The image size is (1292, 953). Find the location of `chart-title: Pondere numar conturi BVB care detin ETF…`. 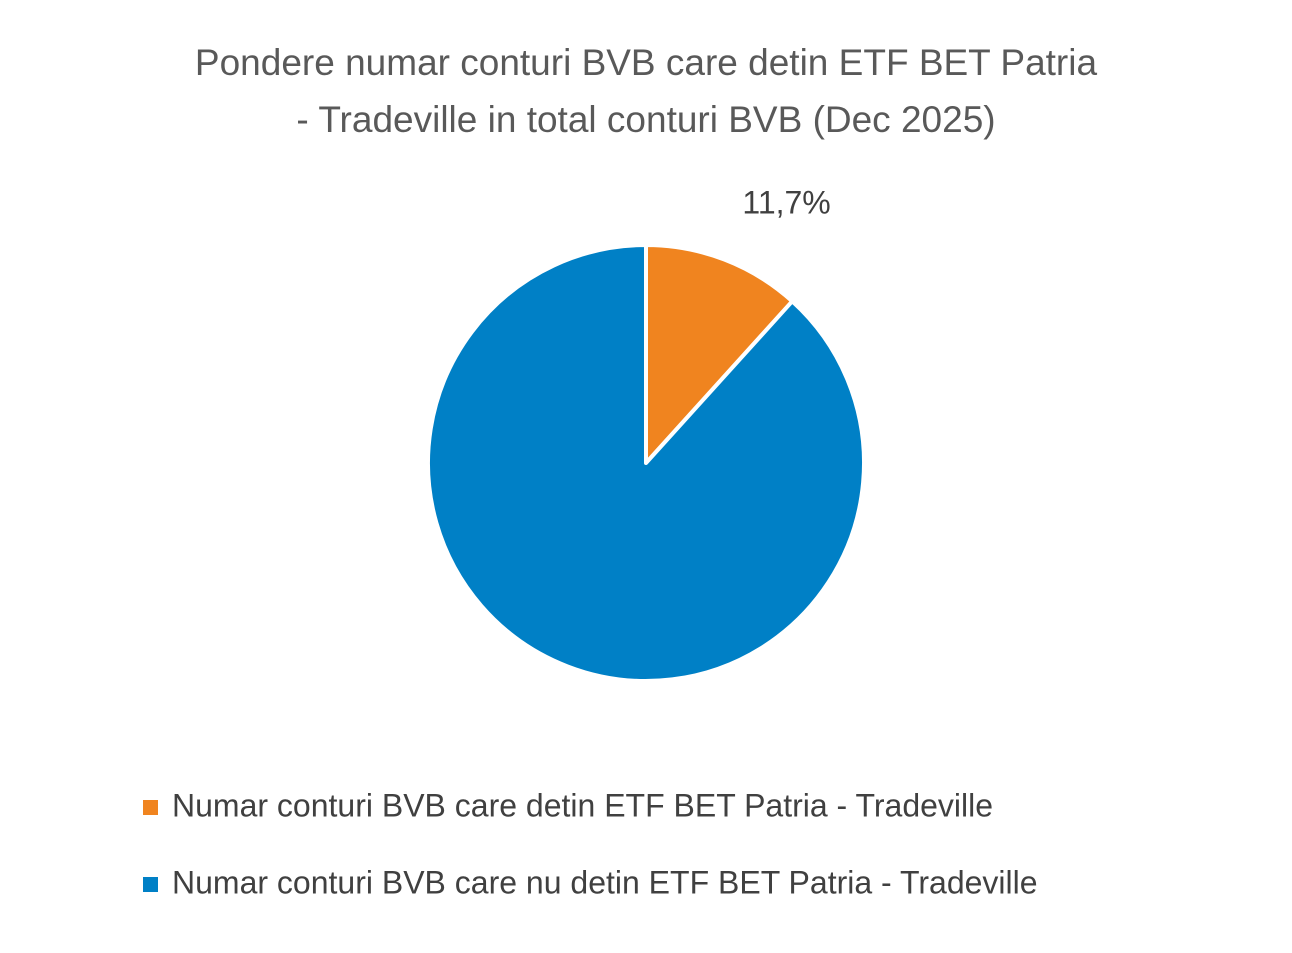

chart-title: Pondere numar conturi BVB care detin ETF… is located at coordinates (646, 62).